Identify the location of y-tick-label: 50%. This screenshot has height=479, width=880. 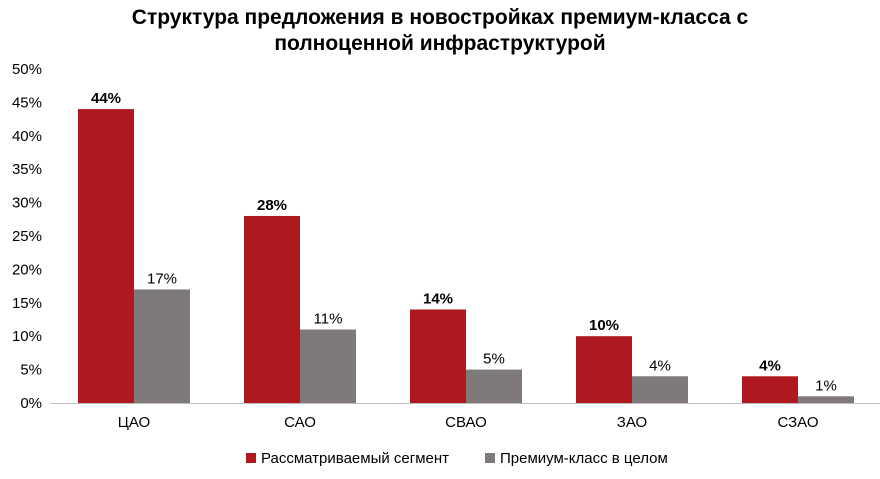
(27, 69).